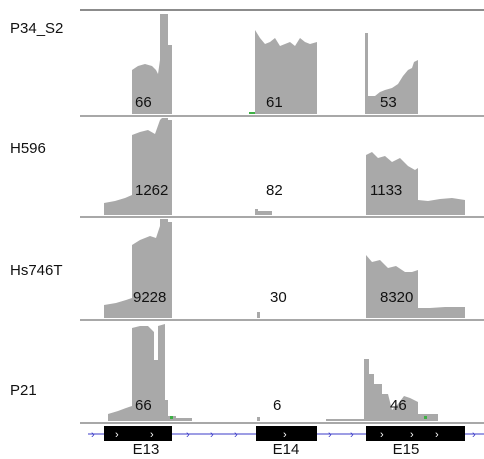 The image size is (484, 459). I want to click on read-count: 61, so click(274, 102).